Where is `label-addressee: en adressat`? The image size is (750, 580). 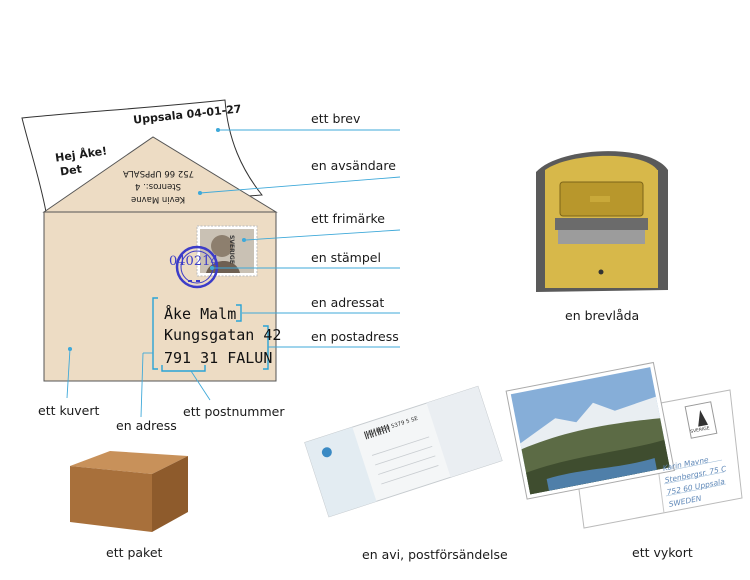
label-addressee: en adressat is located at coordinates (348, 302).